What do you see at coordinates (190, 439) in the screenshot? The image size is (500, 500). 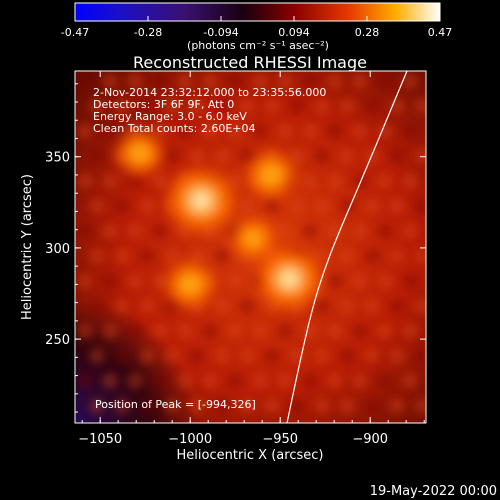 I see `x-tick-label: −1000` at bounding box center [190, 439].